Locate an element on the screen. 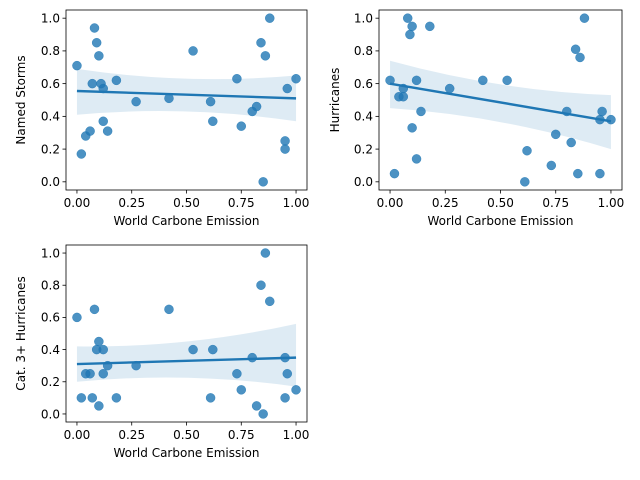 The image size is (640, 480). cat3-hurricanes-y-tick-label: 0.2 is located at coordinates (50, 382).